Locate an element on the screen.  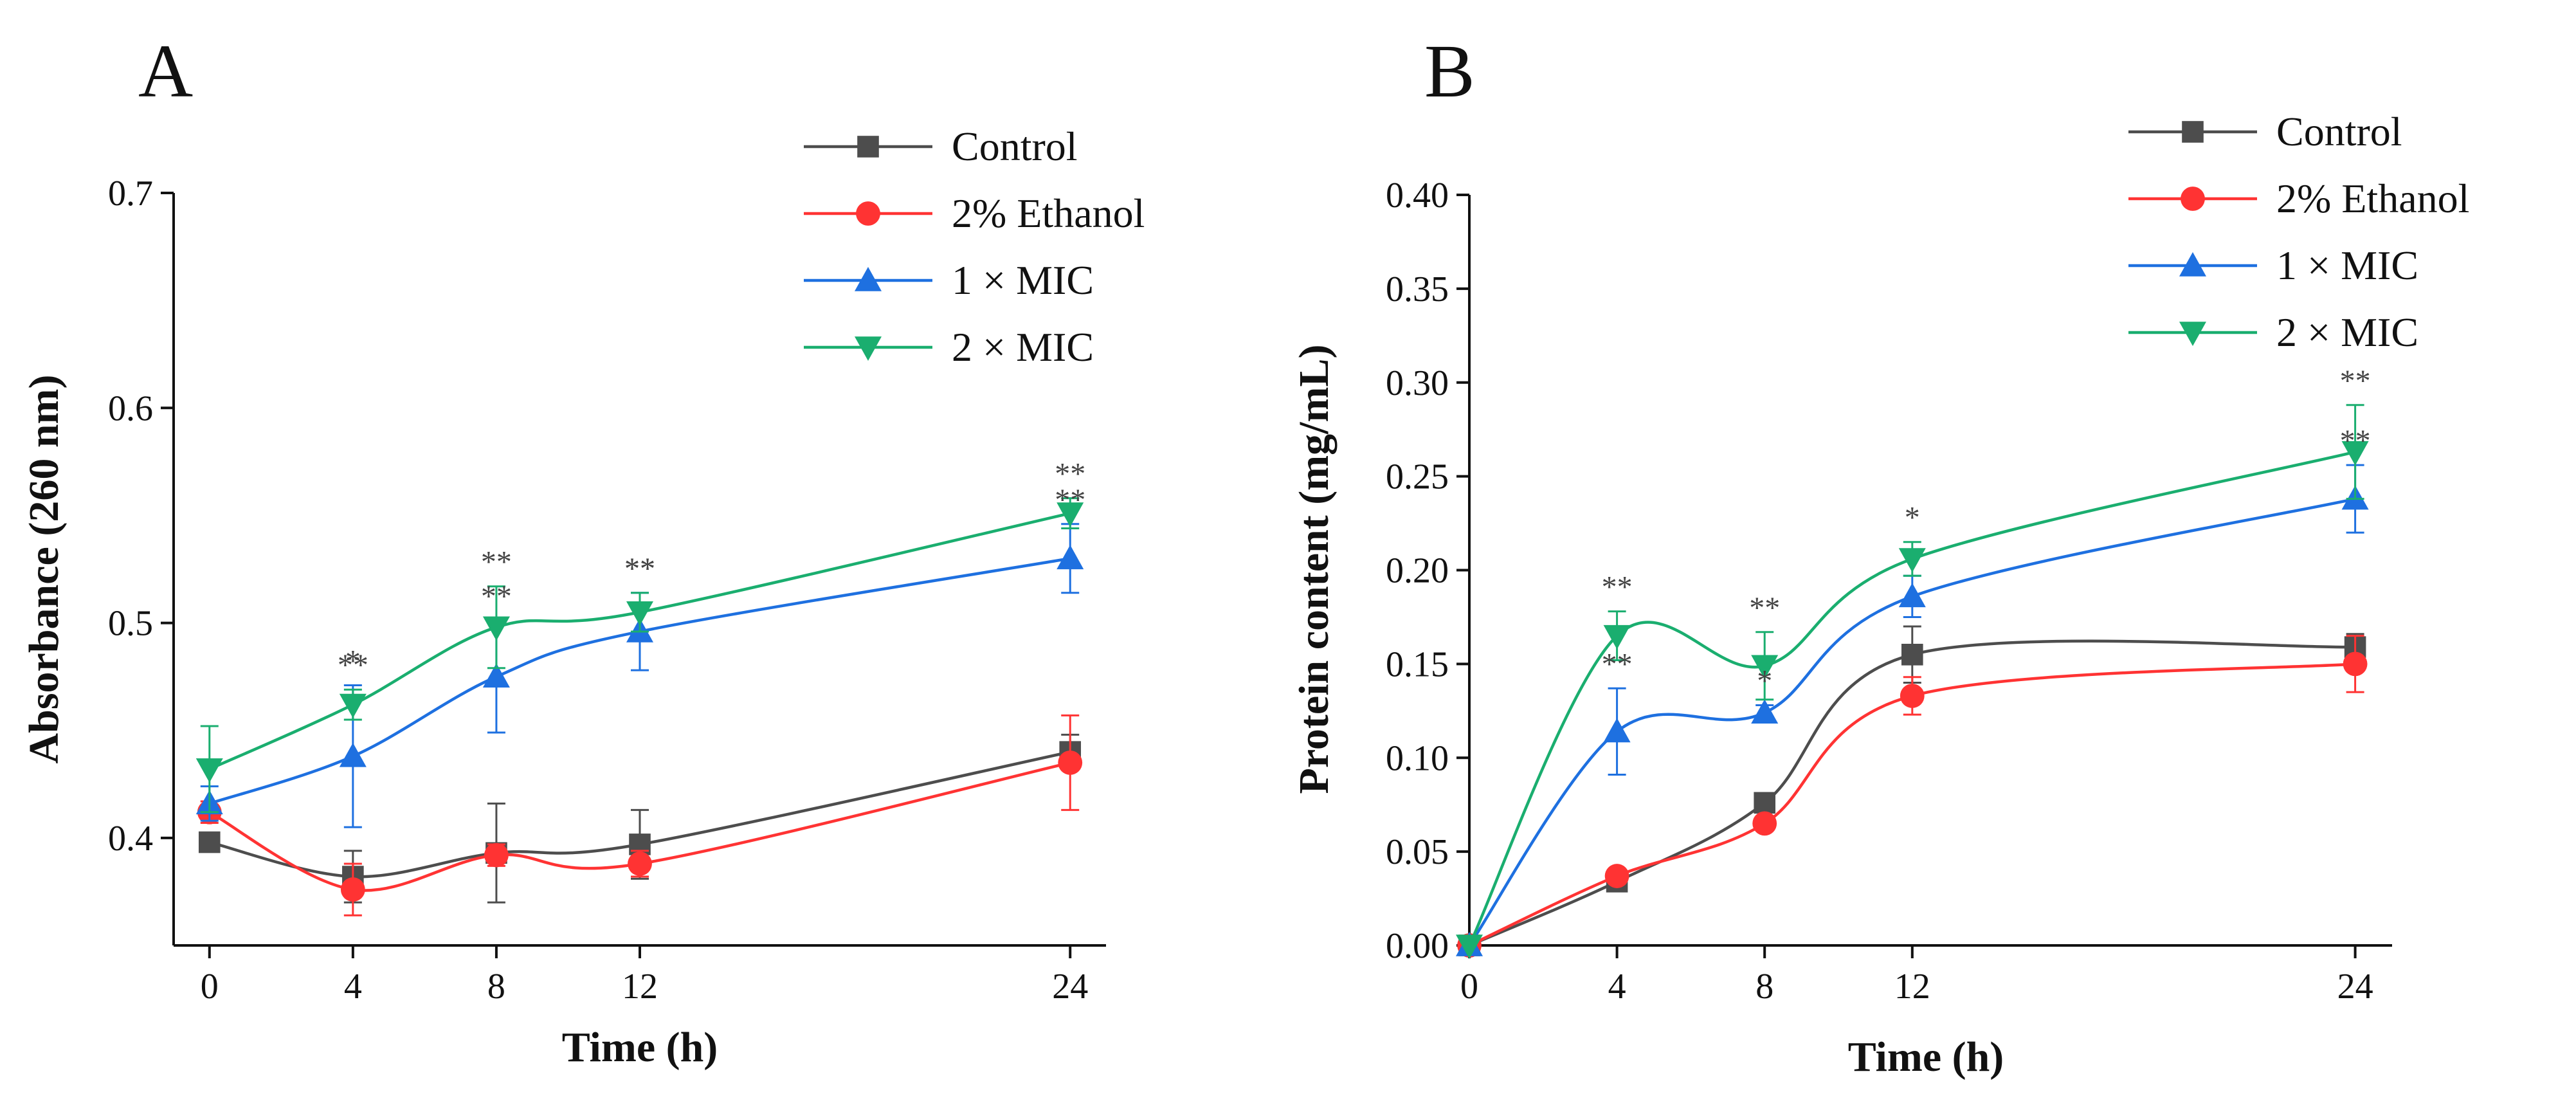
y-tick-label: 0.20 is located at coordinates (1417, 571).